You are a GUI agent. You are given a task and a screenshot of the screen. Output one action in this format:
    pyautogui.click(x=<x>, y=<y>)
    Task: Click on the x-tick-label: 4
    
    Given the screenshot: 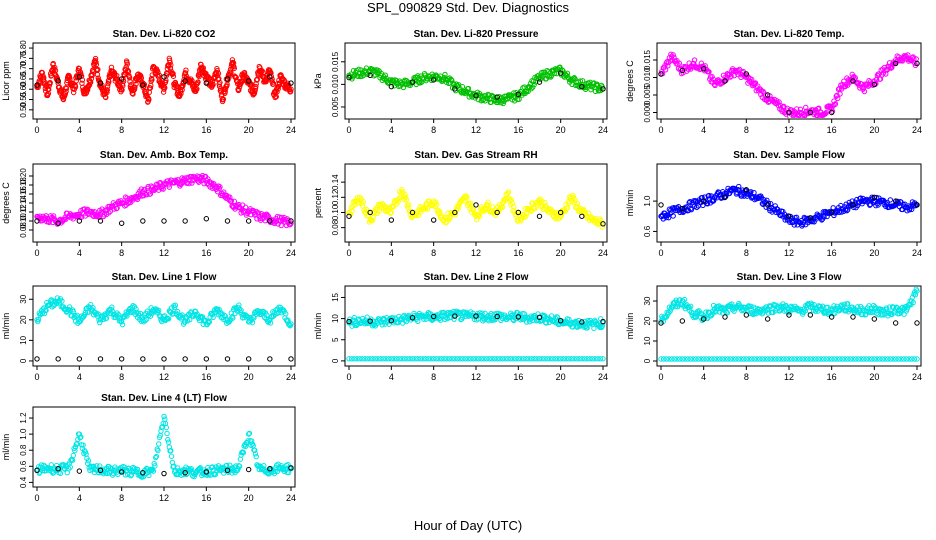 What is the action you would take?
    pyautogui.click(x=703, y=253)
    